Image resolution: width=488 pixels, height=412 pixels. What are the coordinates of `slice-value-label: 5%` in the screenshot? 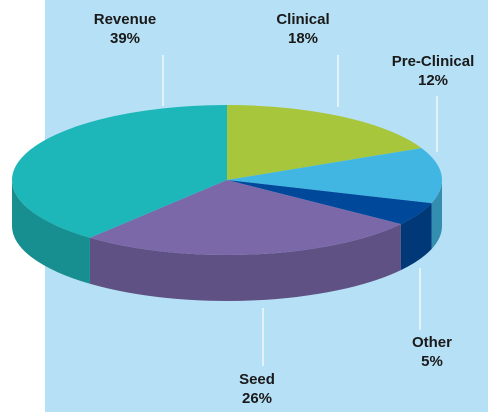 It's located at (432, 361).